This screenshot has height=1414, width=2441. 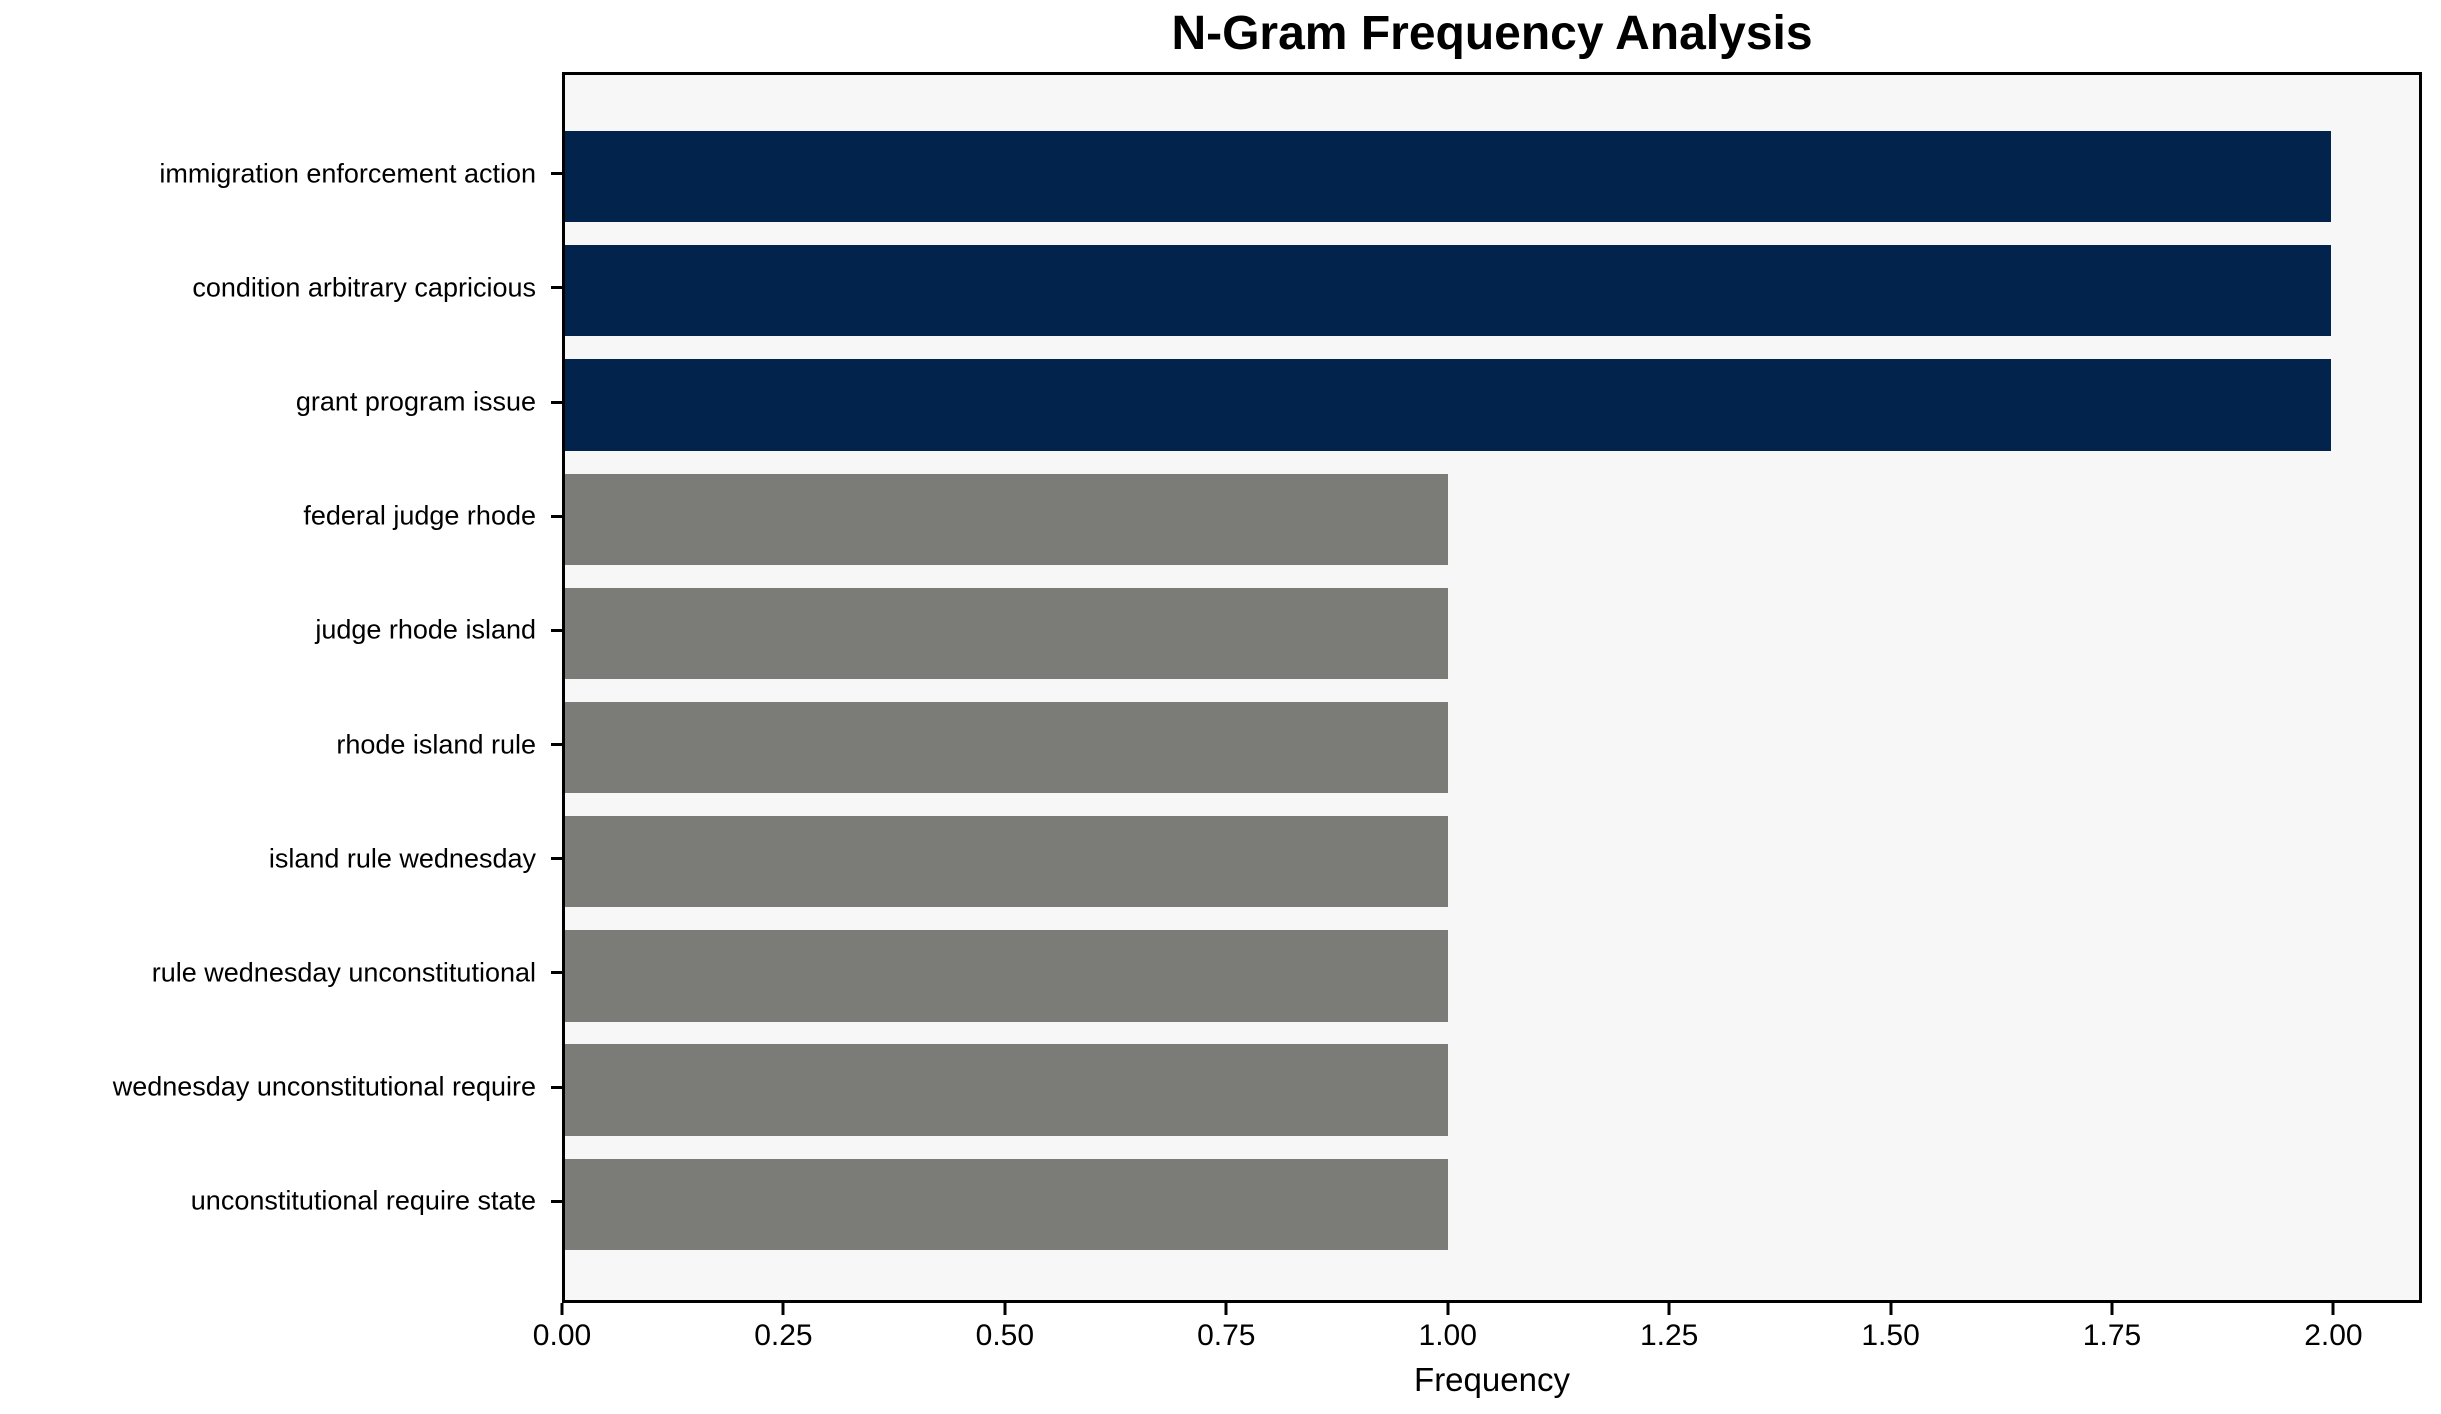 What do you see at coordinates (1492, 33) in the screenshot?
I see `chart-title: N-Gram Frequency Analysis` at bounding box center [1492, 33].